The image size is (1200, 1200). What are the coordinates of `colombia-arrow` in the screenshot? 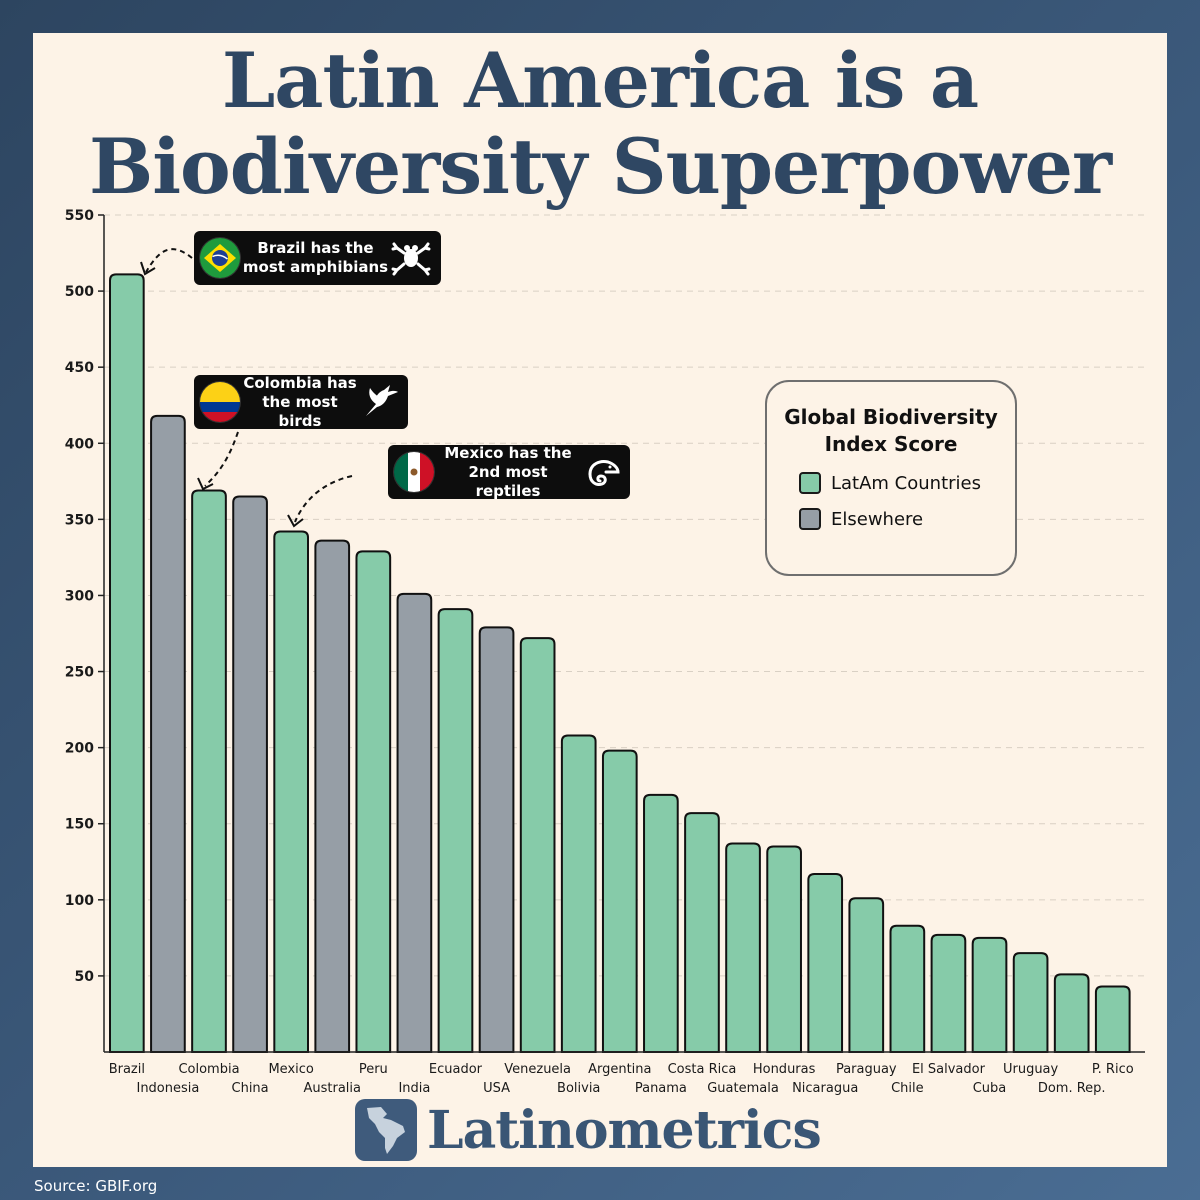 It's located at (221, 459).